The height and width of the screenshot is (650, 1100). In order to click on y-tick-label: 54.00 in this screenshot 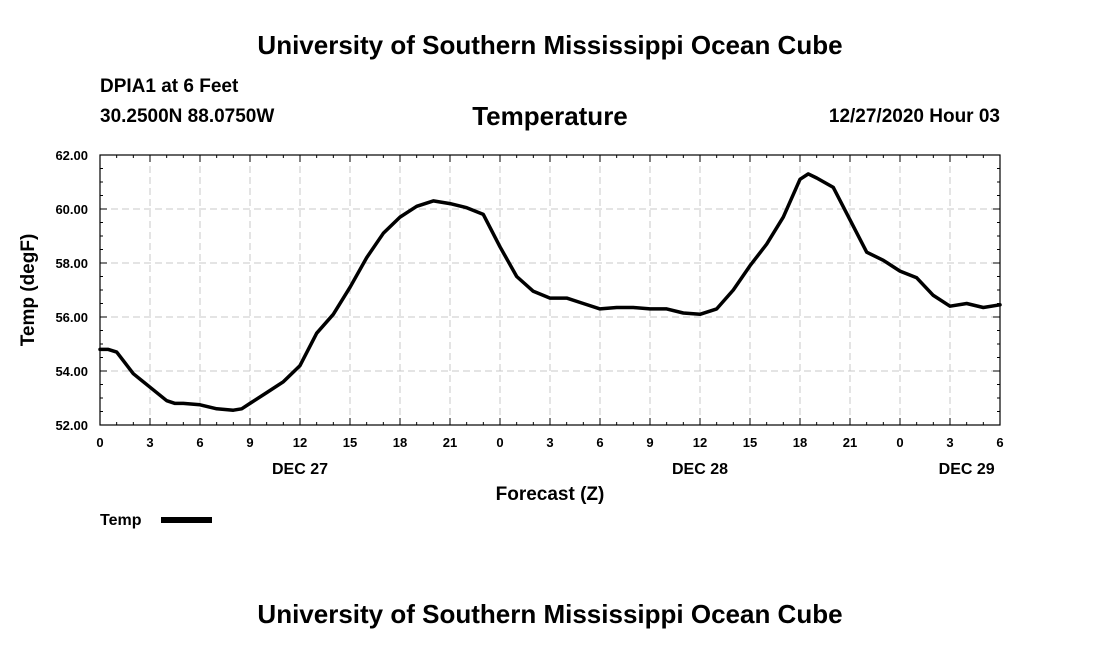, I will do `click(71, 371)`.